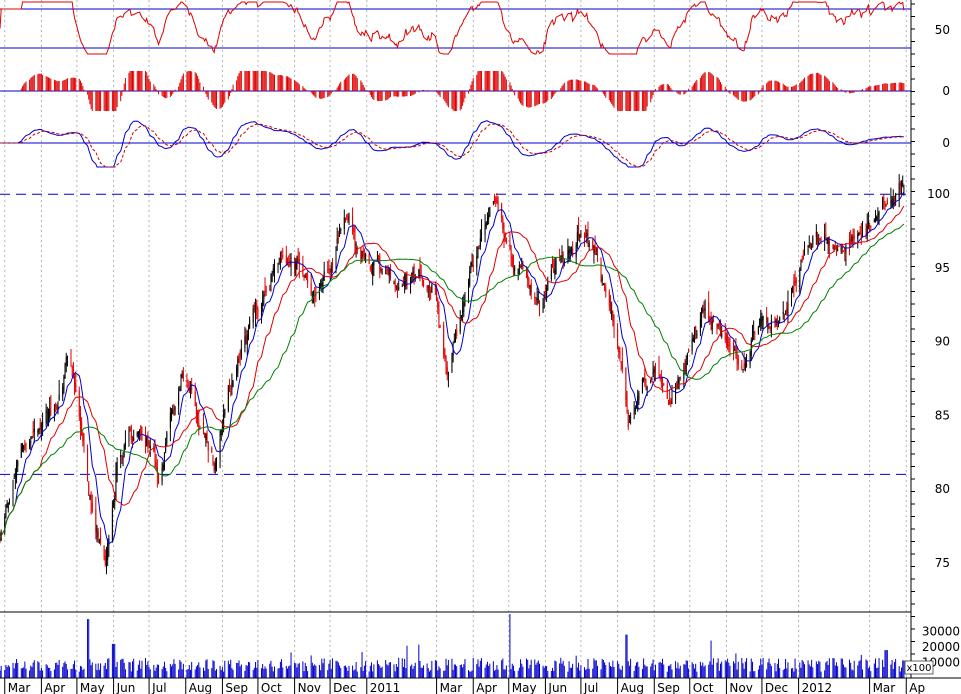  I want to click on histogram-panel, so click(455, 91).